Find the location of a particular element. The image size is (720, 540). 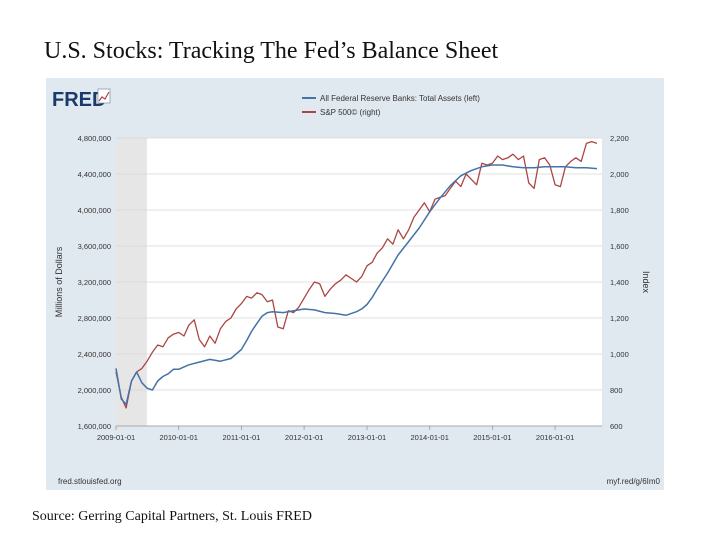

x-tick-label: 2011-01-01 is located at coordinates (242, 437).